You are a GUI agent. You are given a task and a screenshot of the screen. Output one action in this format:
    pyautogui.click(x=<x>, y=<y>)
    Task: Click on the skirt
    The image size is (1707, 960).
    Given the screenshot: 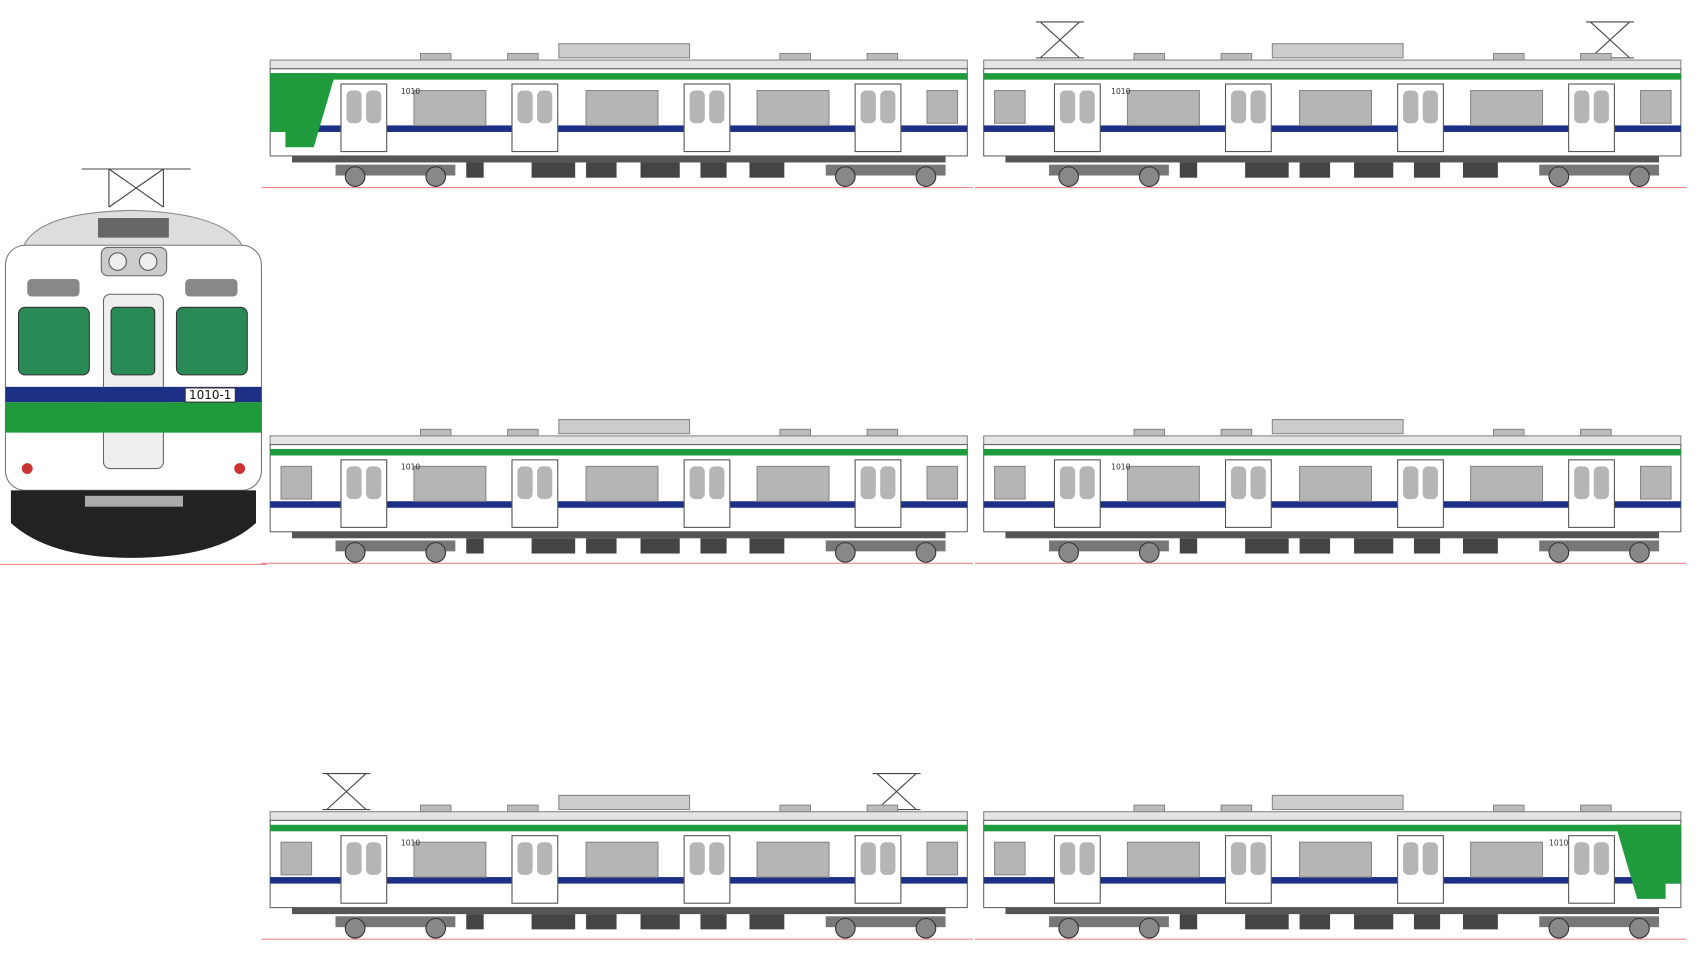 What is the action you would take?
    pyautogui.click(x=133, y=524)
    